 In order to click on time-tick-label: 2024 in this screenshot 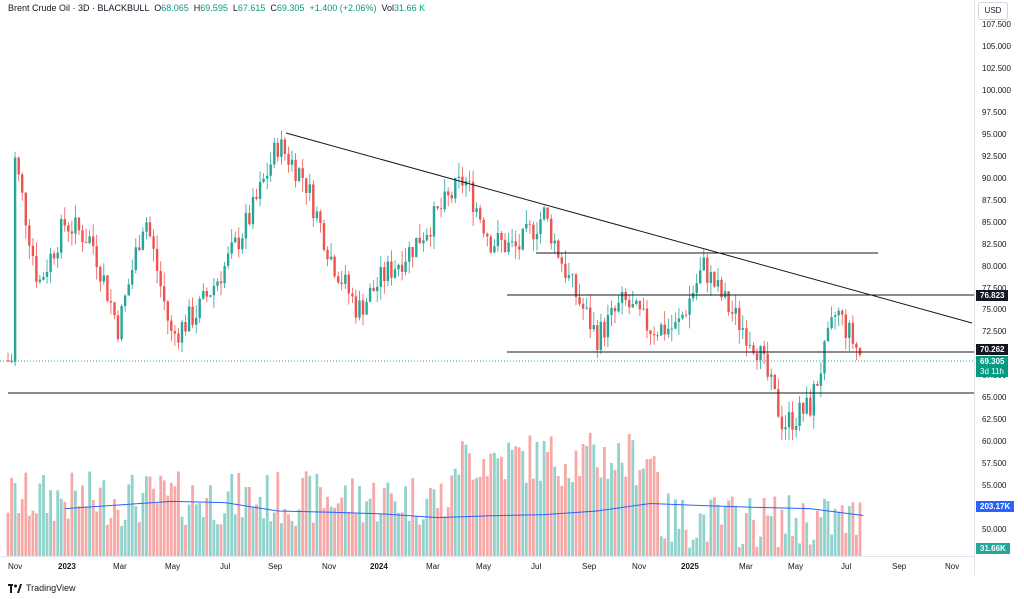, I will do `click(379, 566)`.